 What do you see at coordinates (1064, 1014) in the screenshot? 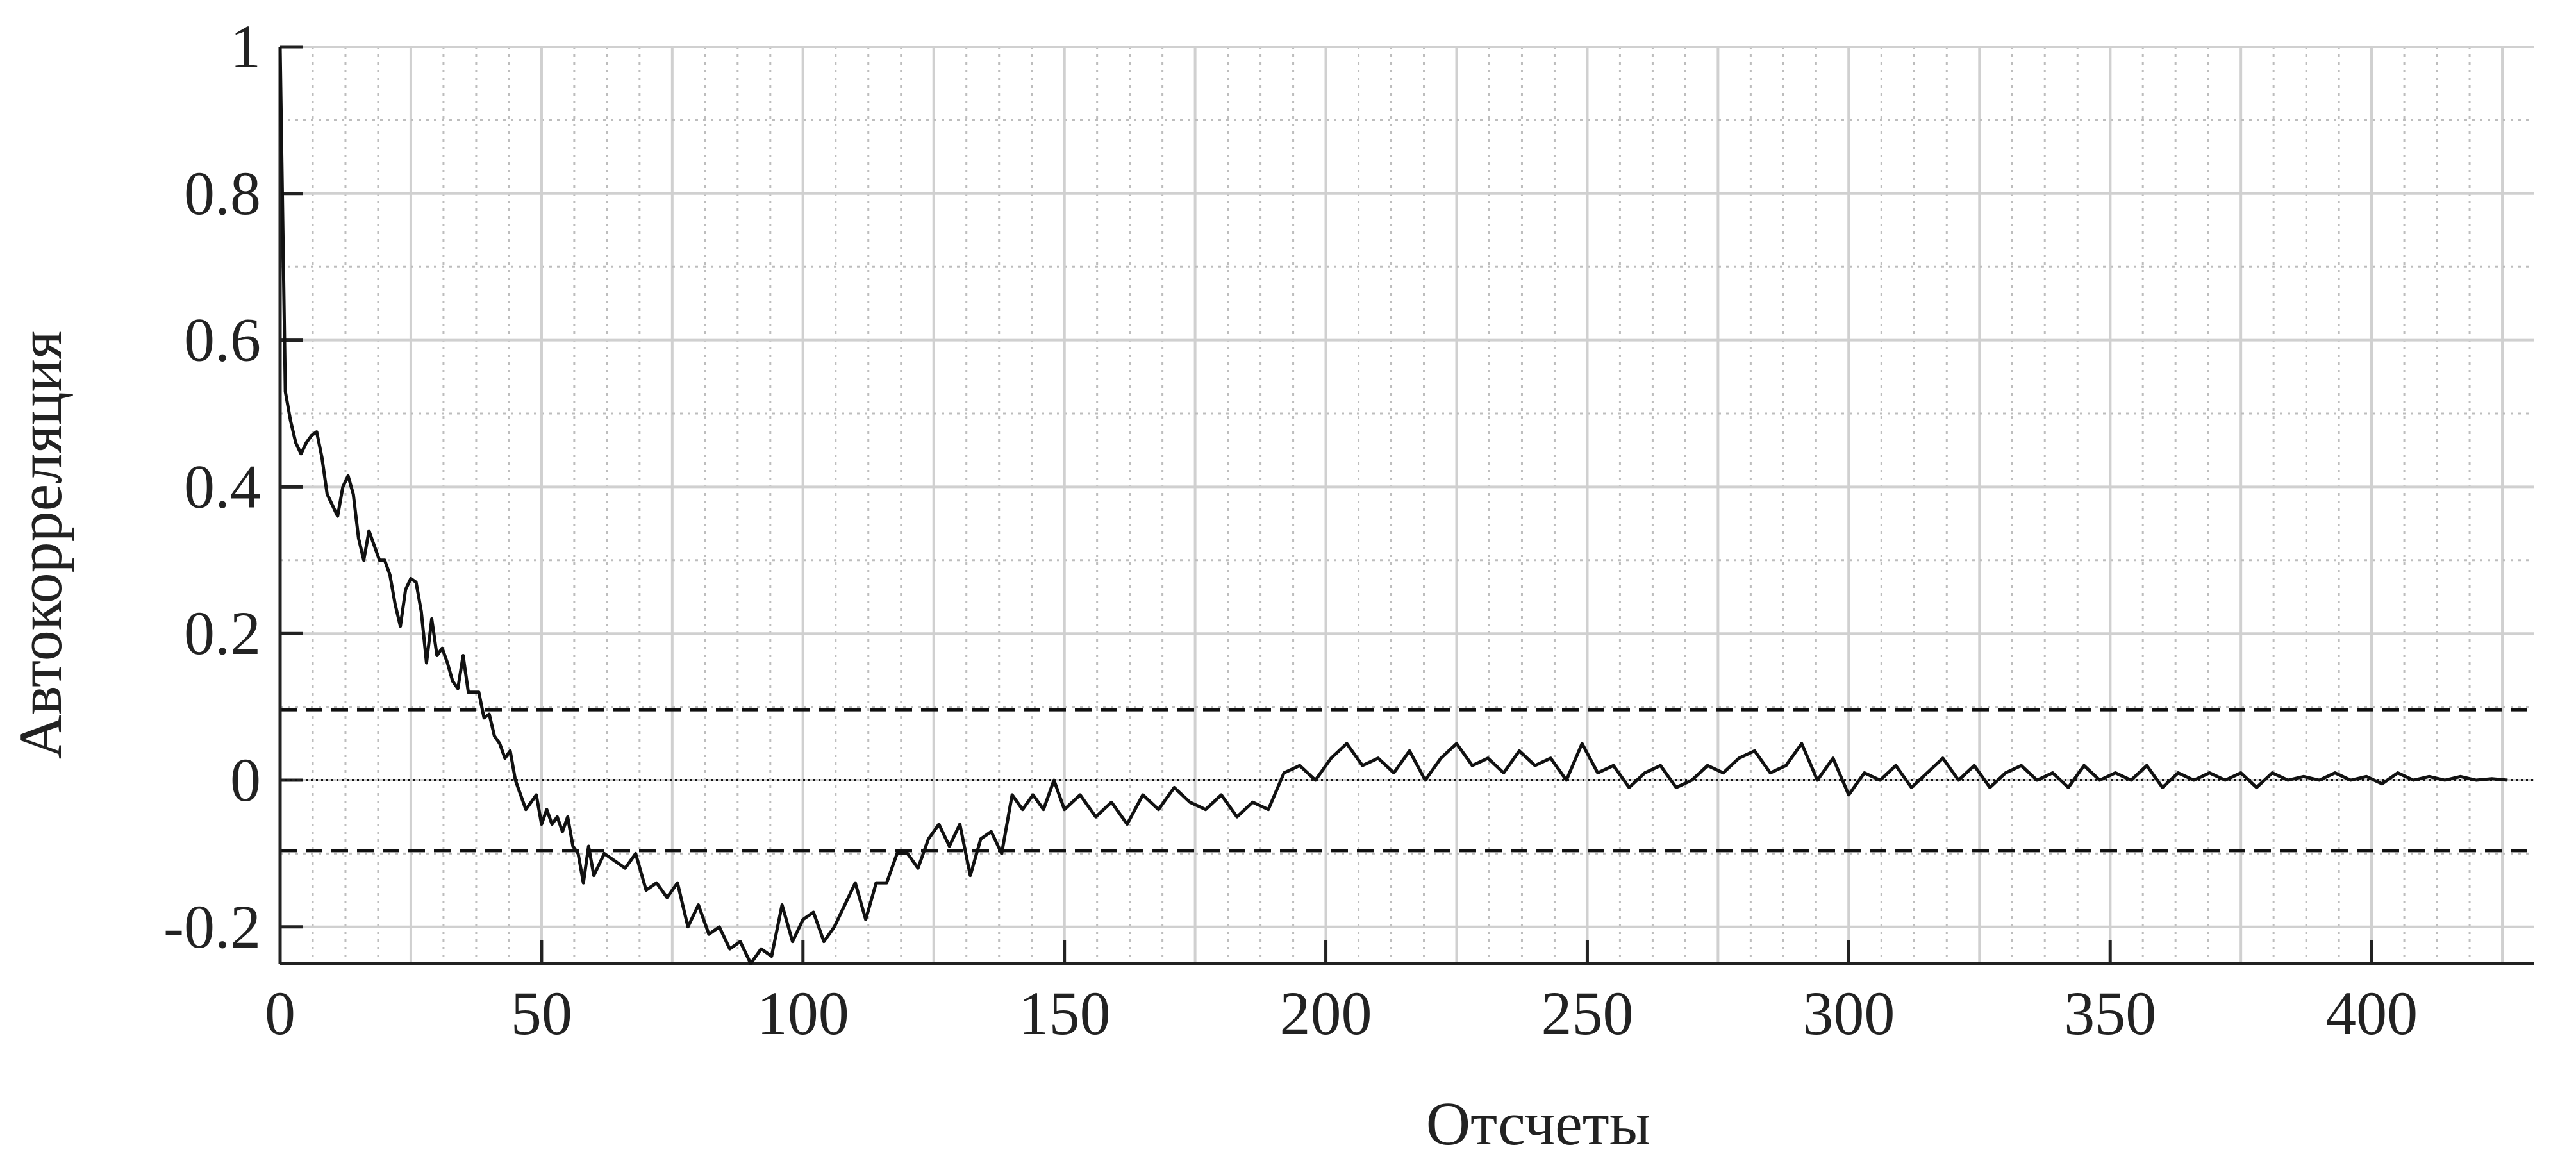
I see `x-tick-label: 150` at bounding box center [1064, 1014].